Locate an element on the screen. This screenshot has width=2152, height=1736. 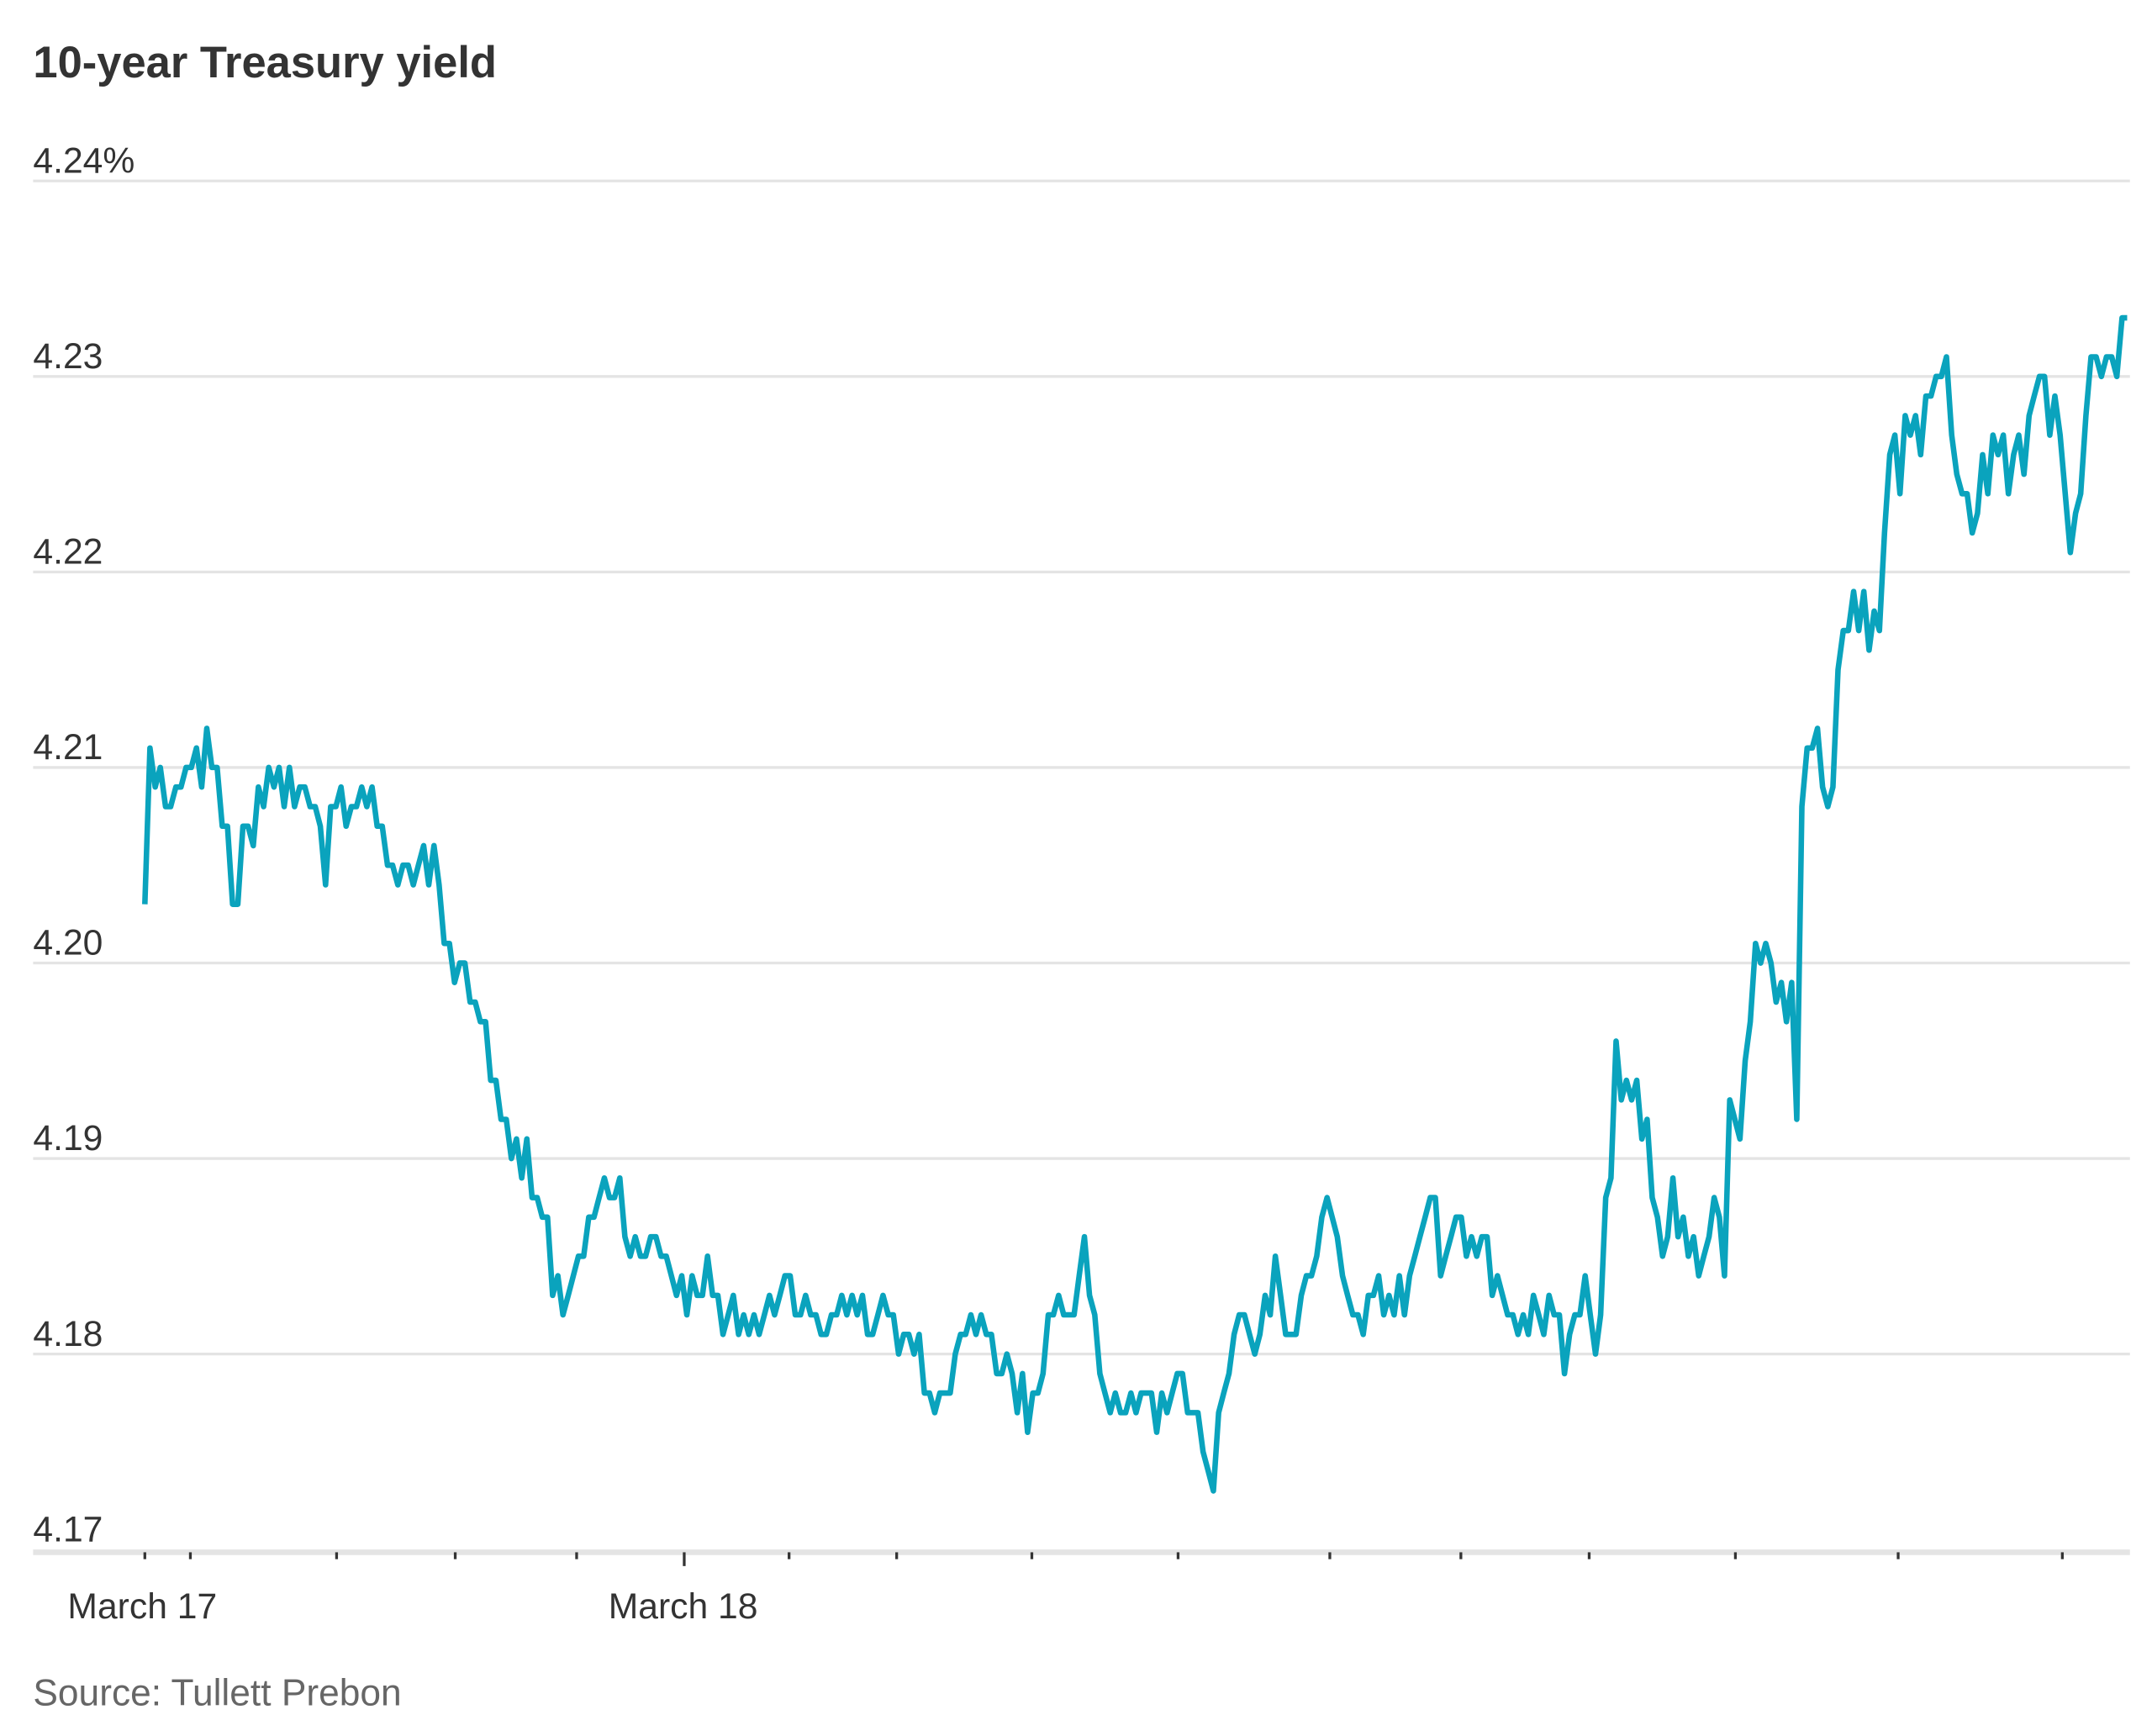
source-note: Source: Tullett Prebon is located at coordinates (217, 1693).